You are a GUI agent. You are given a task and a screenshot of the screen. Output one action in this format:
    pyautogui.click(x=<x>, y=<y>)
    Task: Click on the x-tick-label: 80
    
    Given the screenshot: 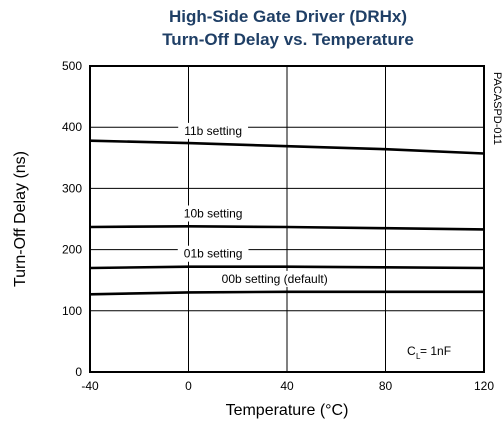 What is the action you would take?
    pyautogui.click(x=386, y=386)
    